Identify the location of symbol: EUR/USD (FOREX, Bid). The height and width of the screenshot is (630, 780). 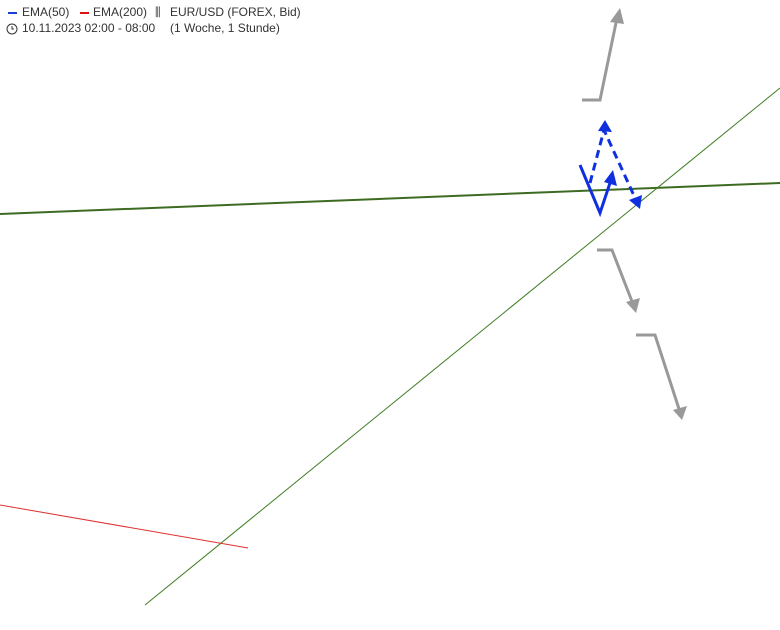
(235, 12).